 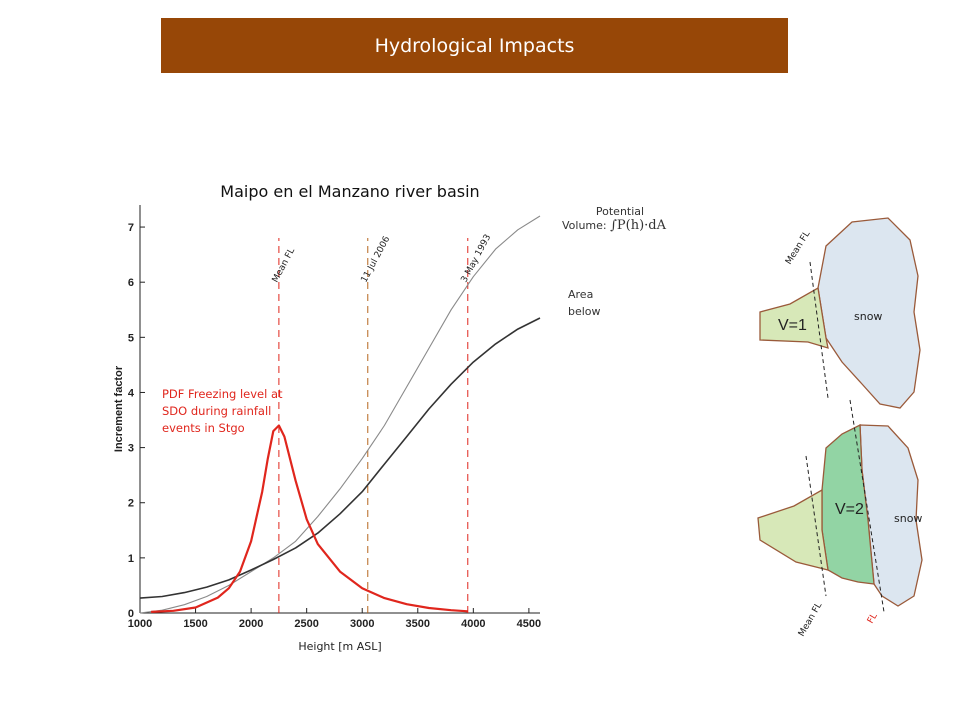 I want to click on y-tick-label: 4, so click(x=131, y=393).